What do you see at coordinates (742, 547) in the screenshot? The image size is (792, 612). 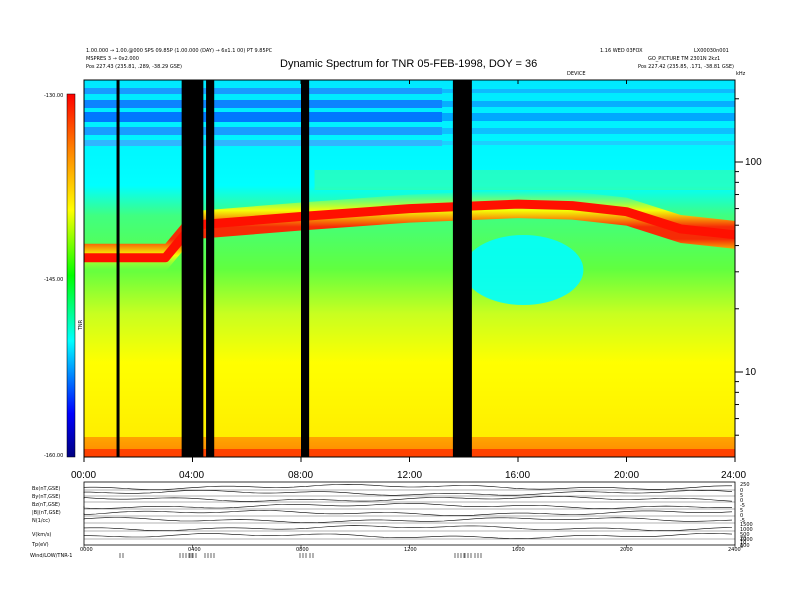 I see `lower-rtick-13: 0` at bounding box center [742, 547].